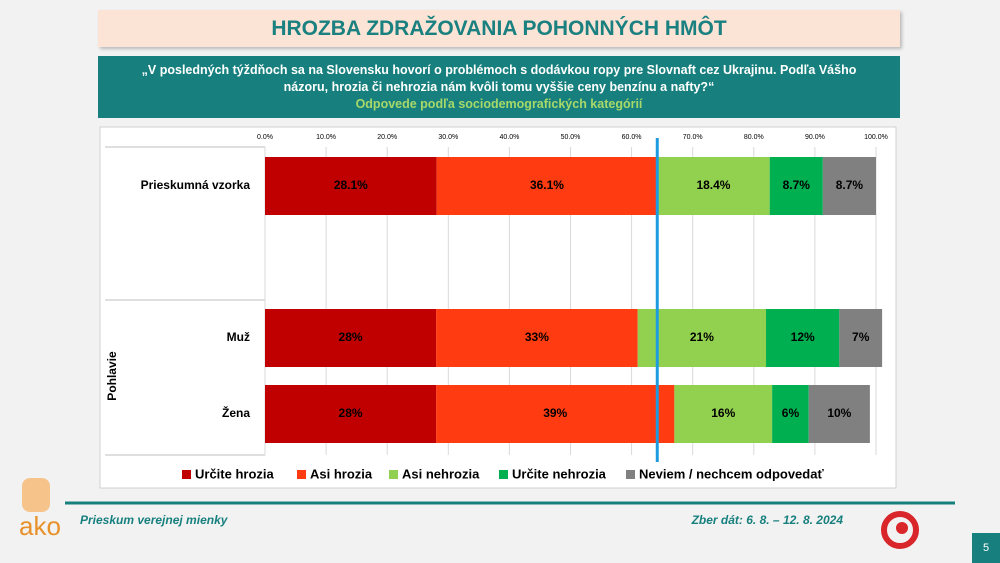 The image size is (1000, 563). What do you see at coordinates (499, 28) in the screenshot?
I see `slide-title: HROZBA ZDRAŽOVANIA POHONNÝCH HMÔT` at bounding box center [499, 28].